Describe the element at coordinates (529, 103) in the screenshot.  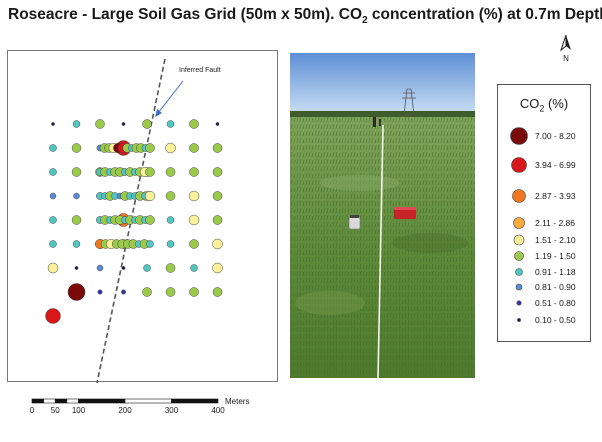
I see `legend-title-text: CO` at that location.